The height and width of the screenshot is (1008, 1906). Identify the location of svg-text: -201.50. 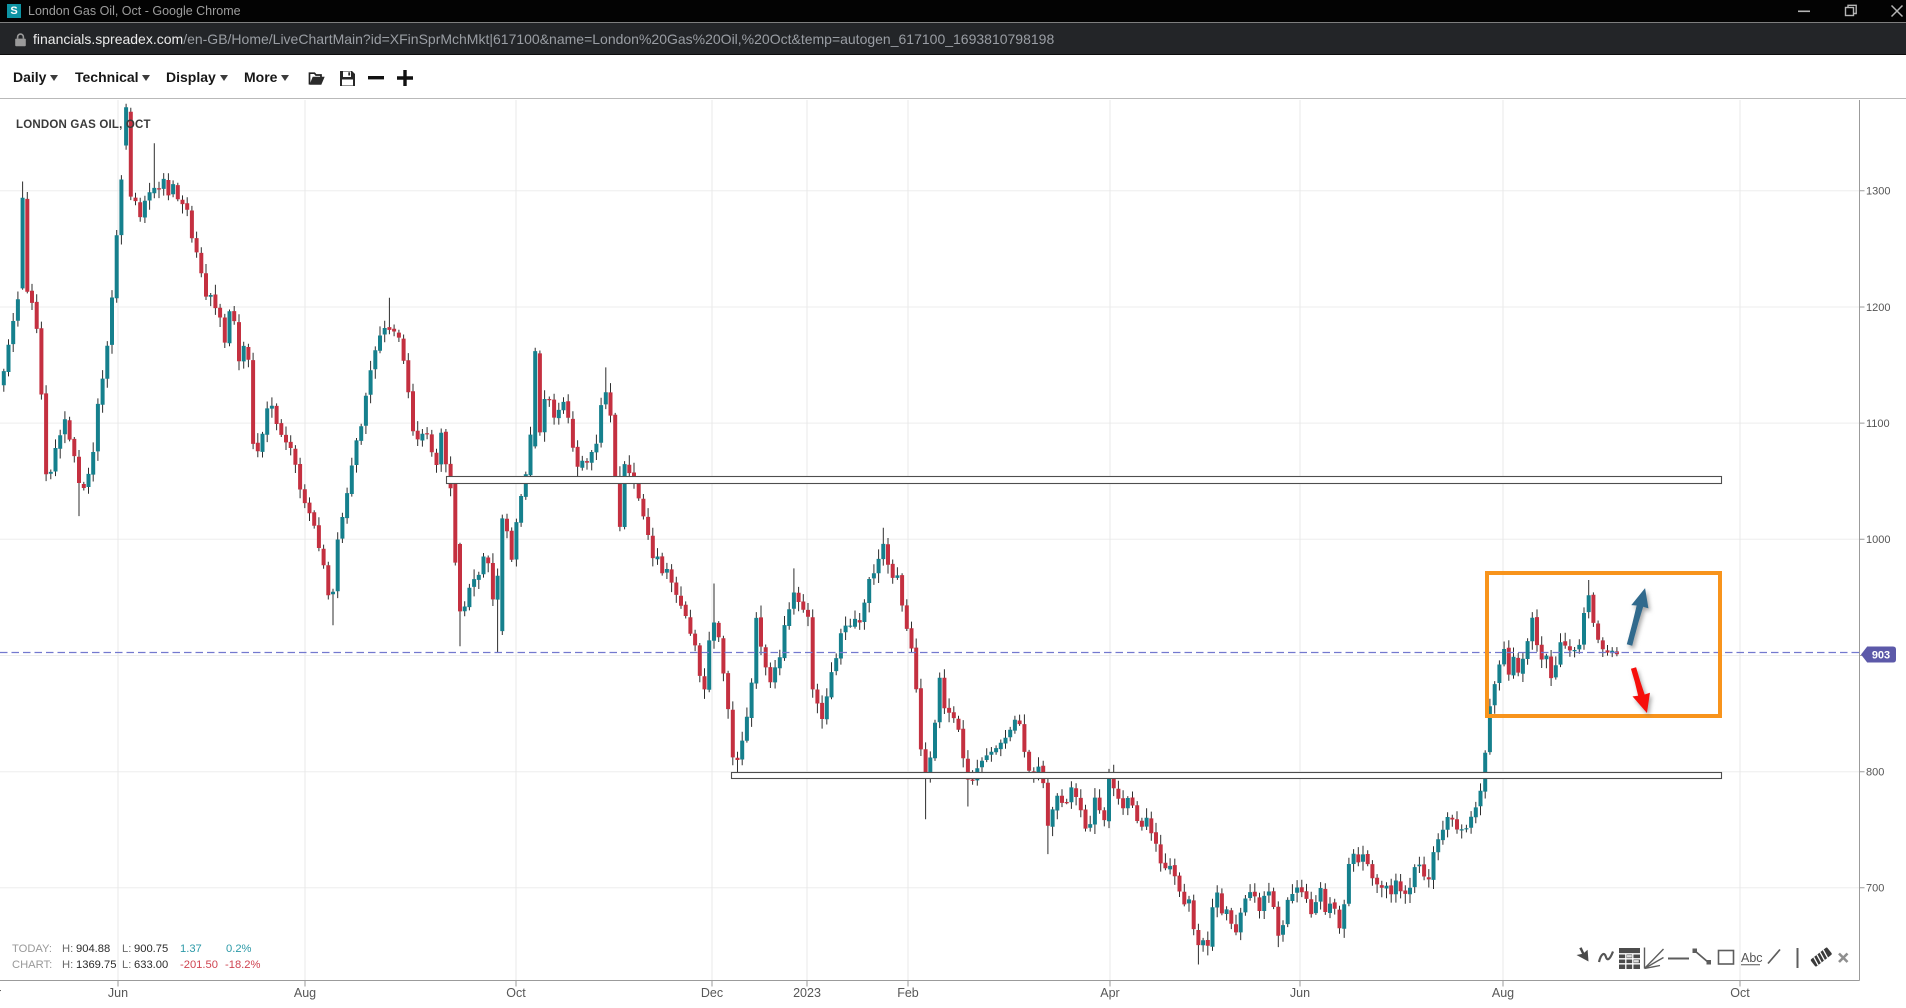
(199, 965).